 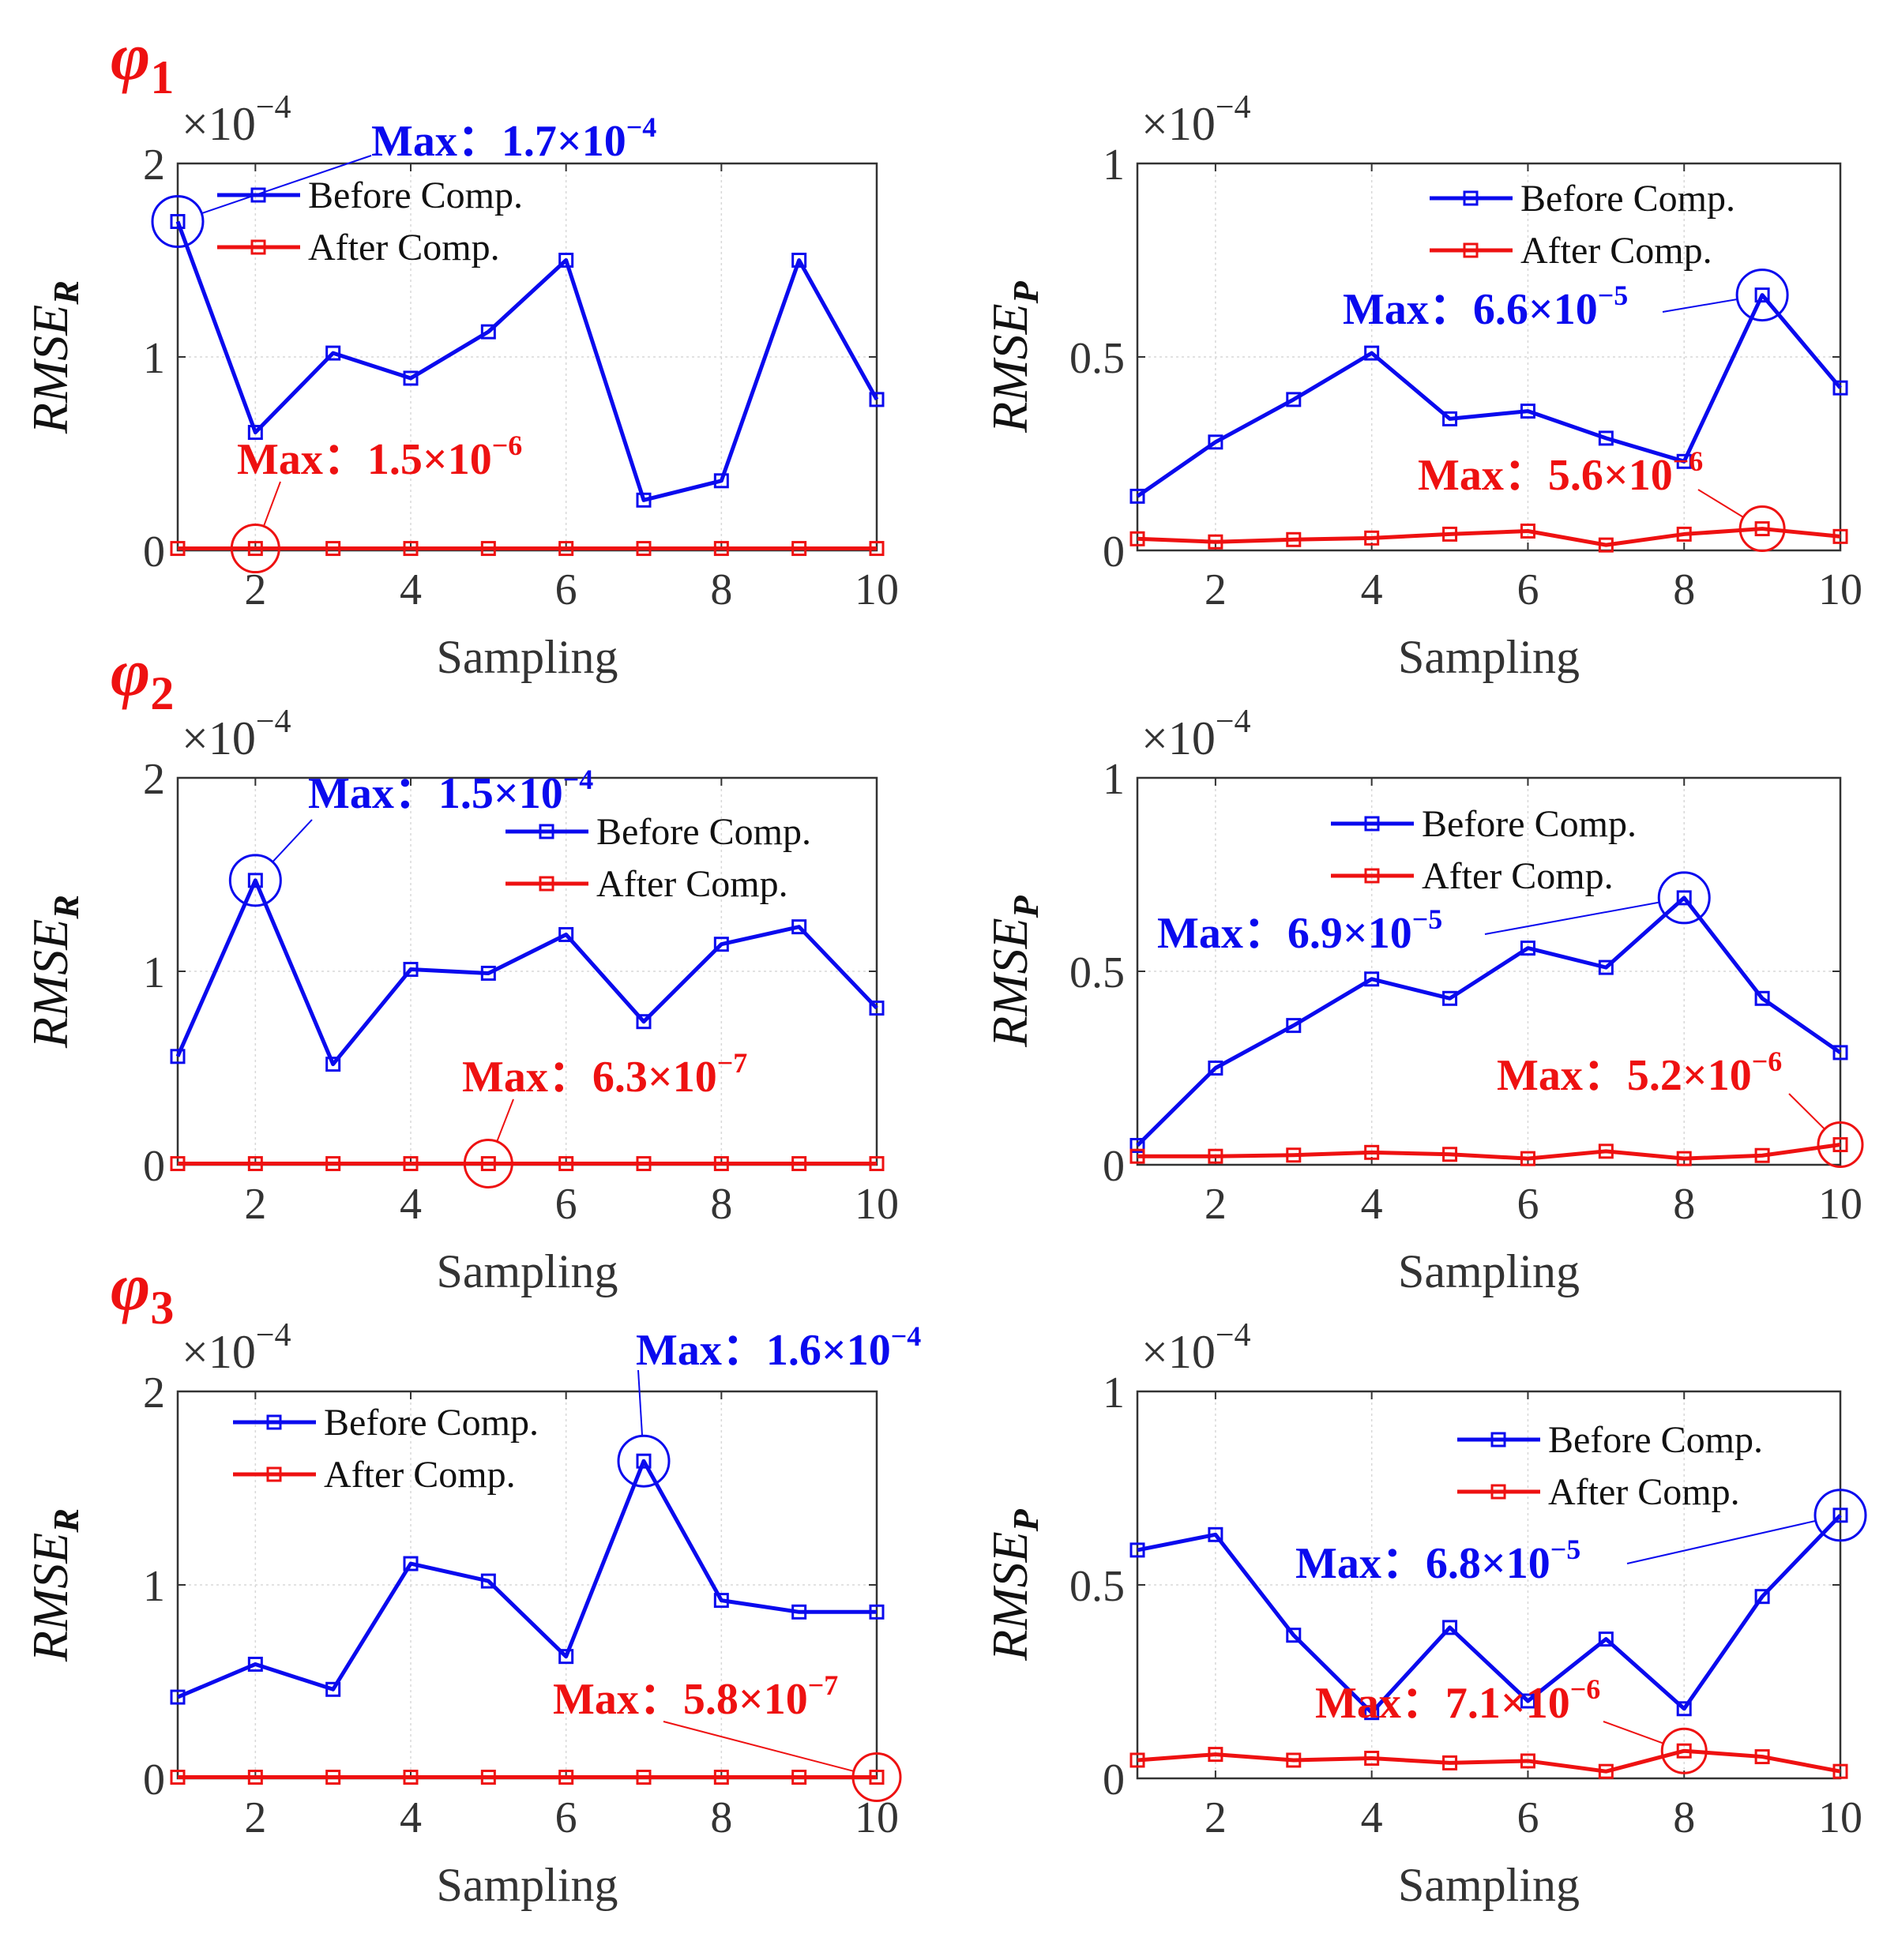 I want to click on annotation-mantissa: 6.6×10, so click(x=1535, y=309).